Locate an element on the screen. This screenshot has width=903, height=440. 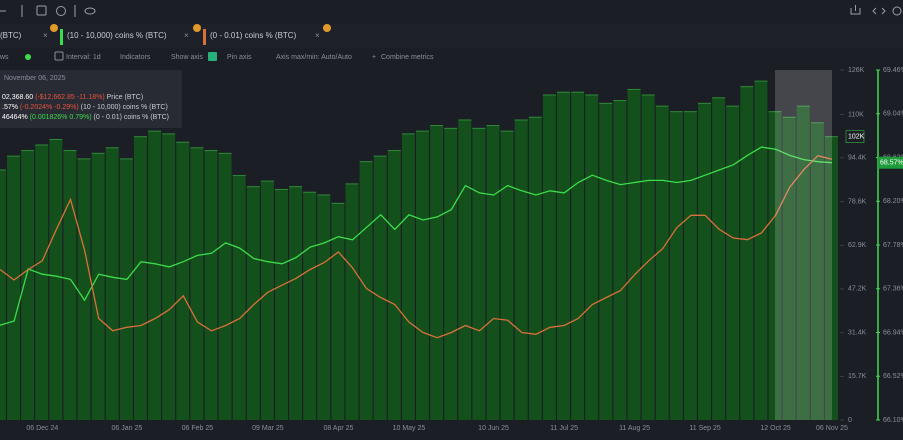
tooltip-pct: 0.79%) is located at coordinates (80, 117).